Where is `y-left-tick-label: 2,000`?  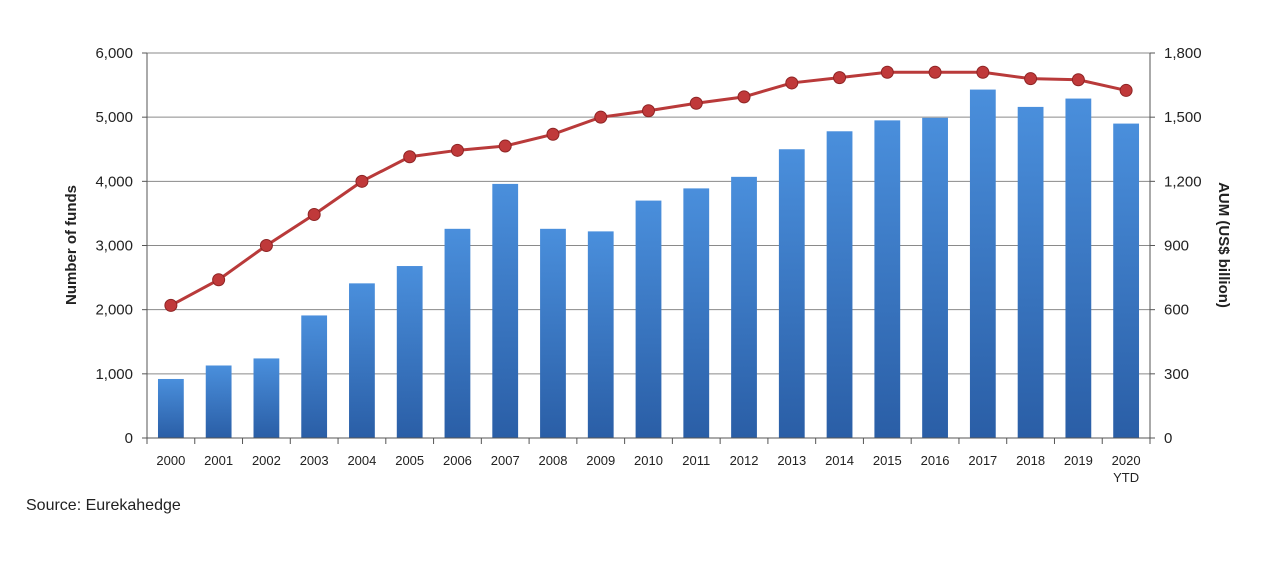
y-left-tick-label: 2,000 is located at coordinates (114, 310).